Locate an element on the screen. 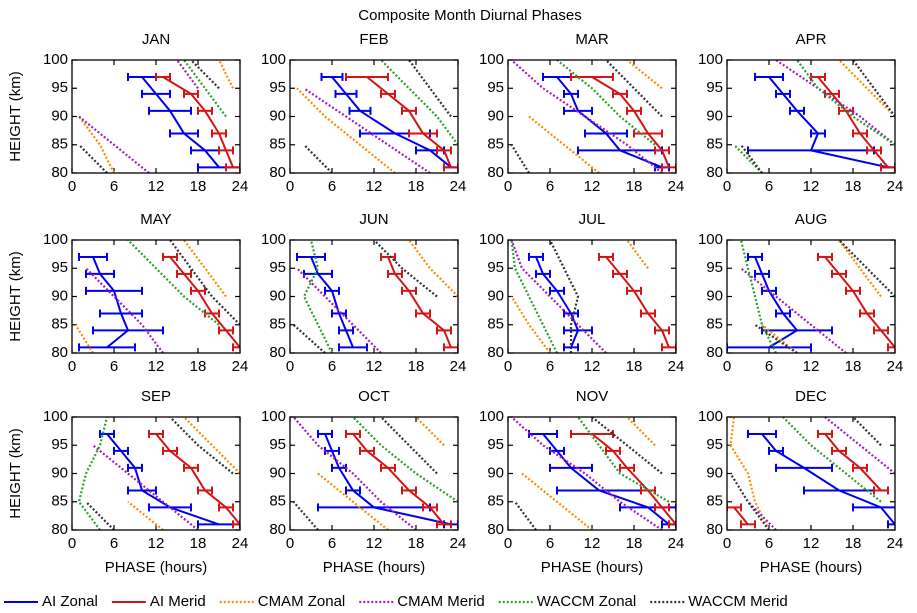  panel-title: AUG is located at coordinates (811, 219).